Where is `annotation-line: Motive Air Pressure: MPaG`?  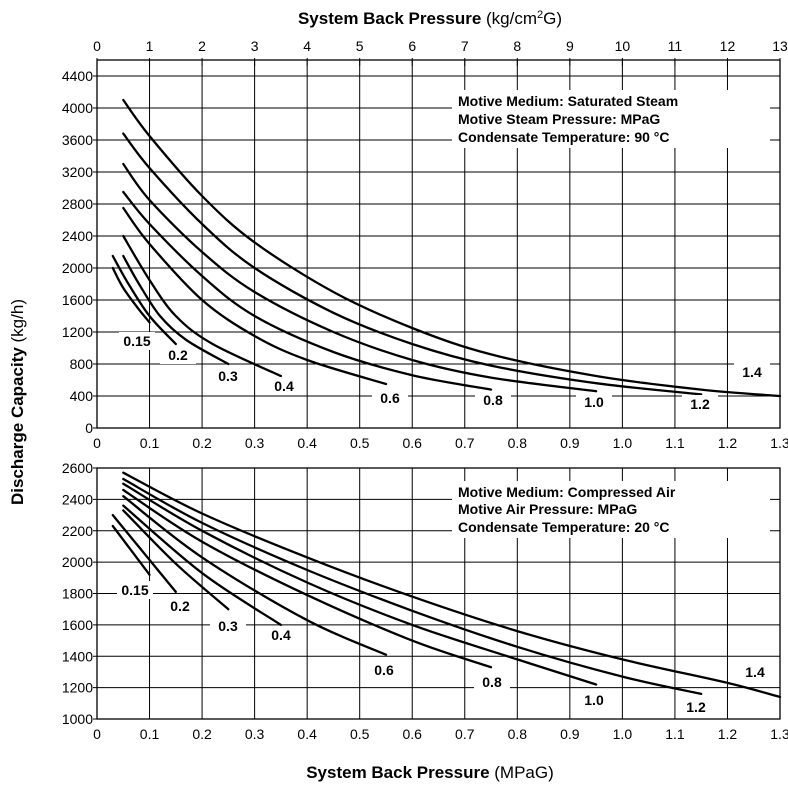
annotation-line: Motive Air Pressure: MPaG is located at coordinates (547, 509).